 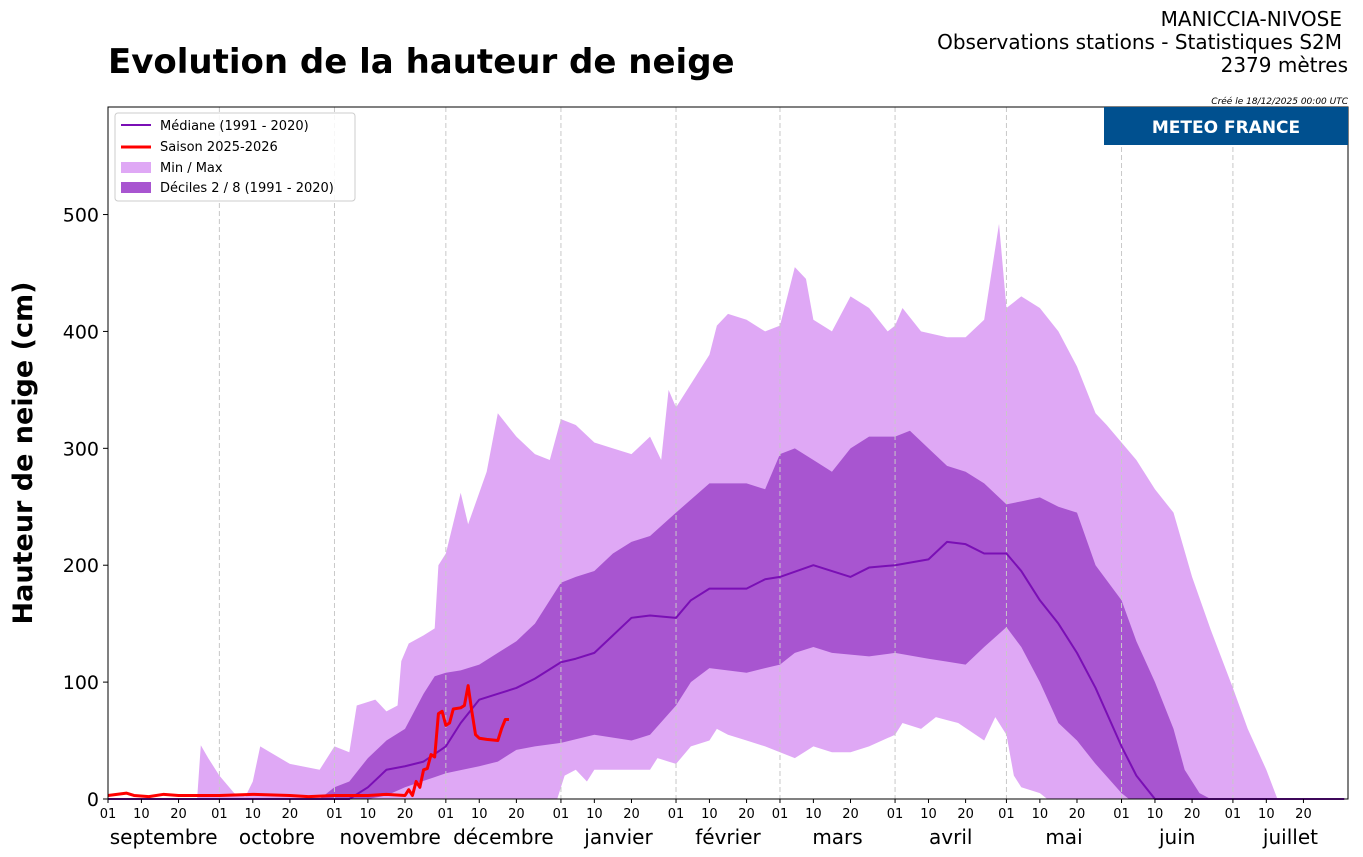 What do you see at coordinates (247, 188) in the screenshot?
I see `legend-deciles-label: Déciles 2 / 8 (1991 - 2020)` at bounding box center [247, 188].